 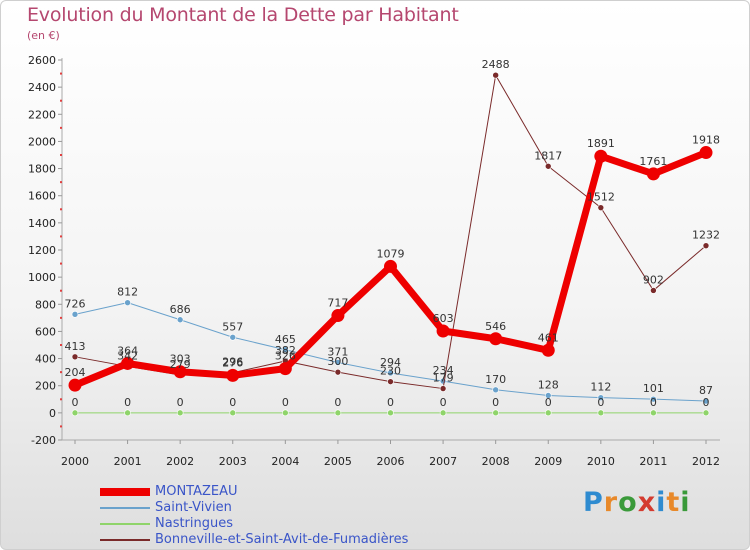 I want to click on x-tick-label: 2010, so click(x=601, y=461).